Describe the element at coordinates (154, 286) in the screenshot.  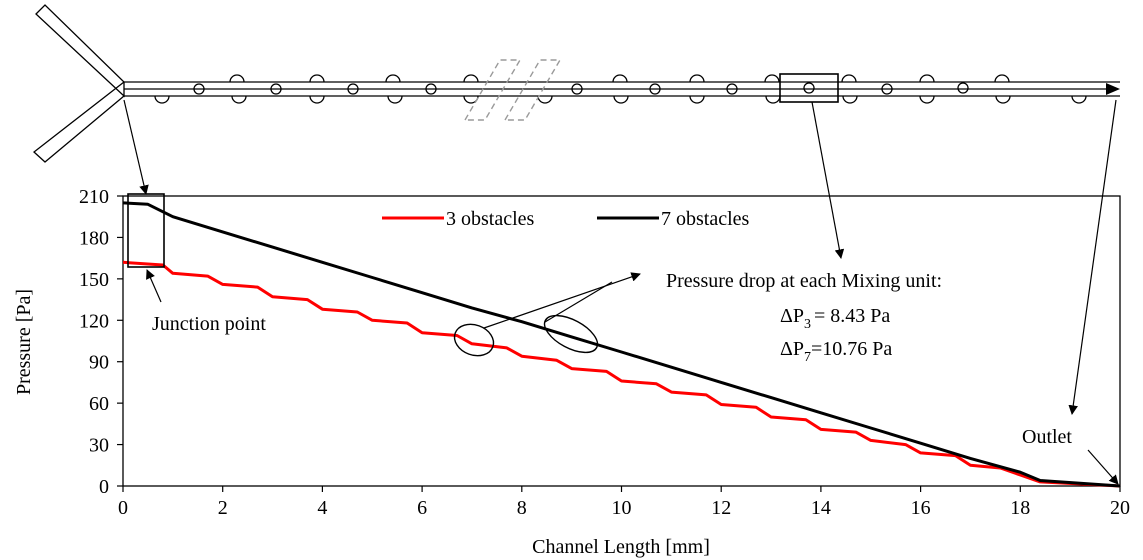
I see `junction-label-arrow` at that location.